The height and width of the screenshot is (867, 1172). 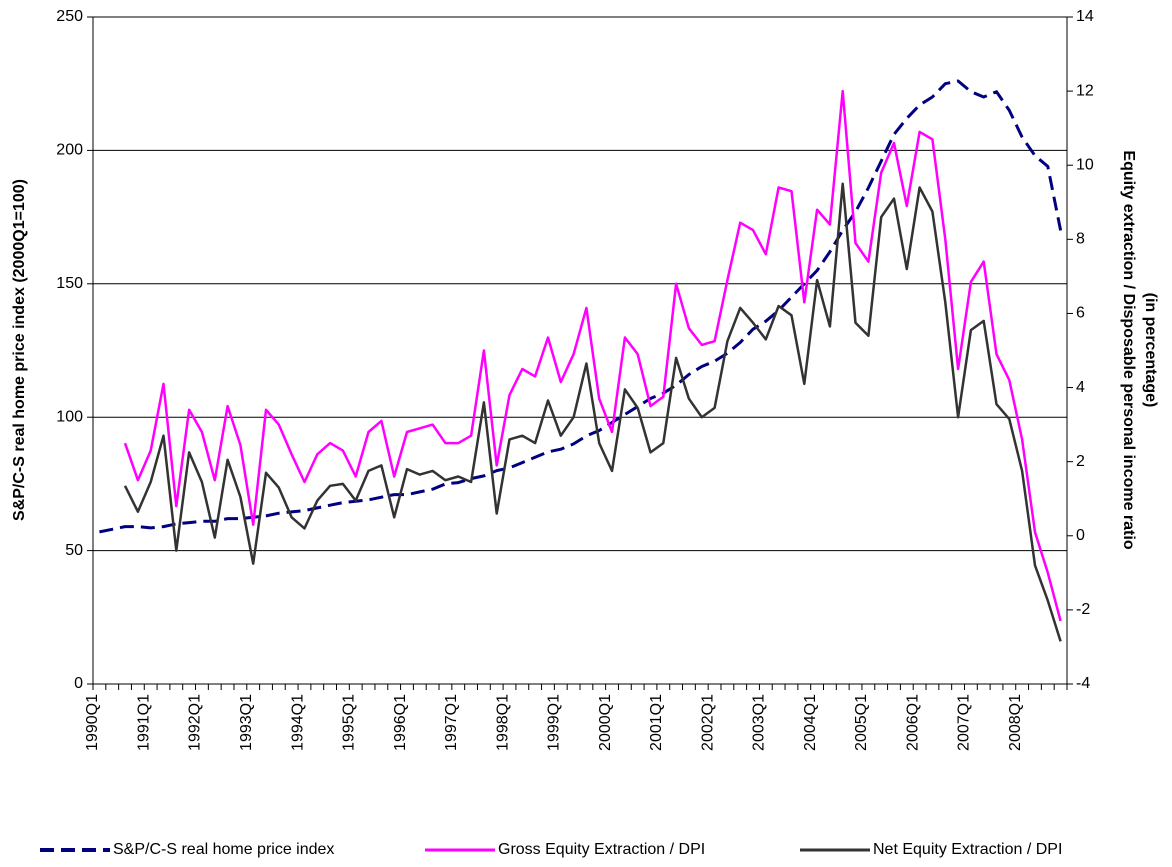 What do you see at coordinates (223, 849) in the screenshot?
I see `legend-label: S&P/C-S real home price index` at bounding box center [223, 849].